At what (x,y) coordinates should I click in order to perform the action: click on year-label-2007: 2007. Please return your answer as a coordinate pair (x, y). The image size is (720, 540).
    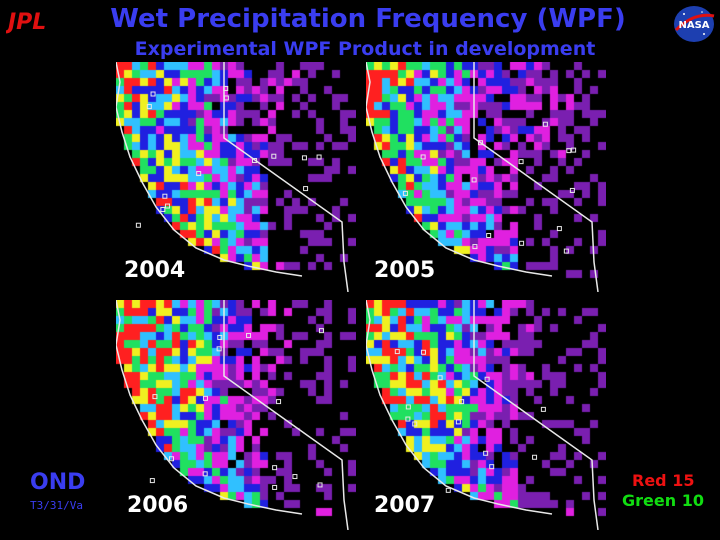
    Looking at the image, I should click on (405, 505).